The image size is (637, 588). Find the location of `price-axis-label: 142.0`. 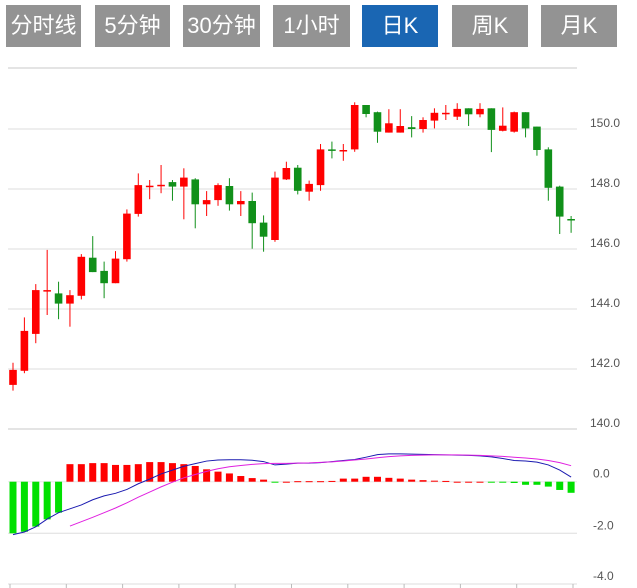

price-axis-label: 142.0 is located at coordinates (605, 363).